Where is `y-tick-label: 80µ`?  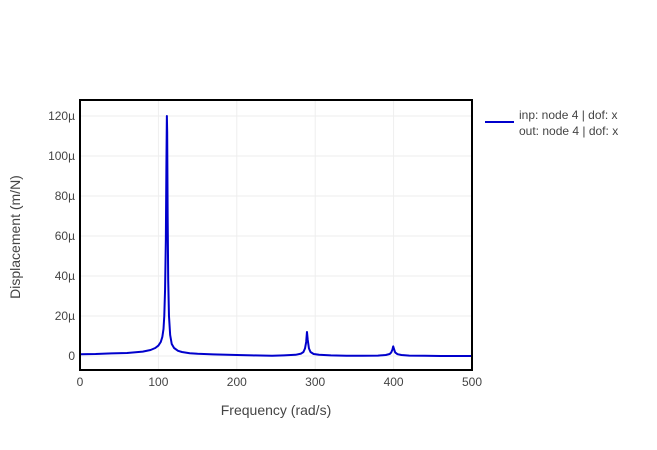
y-tick-label: 80µ is located at coordinates (65, 196).